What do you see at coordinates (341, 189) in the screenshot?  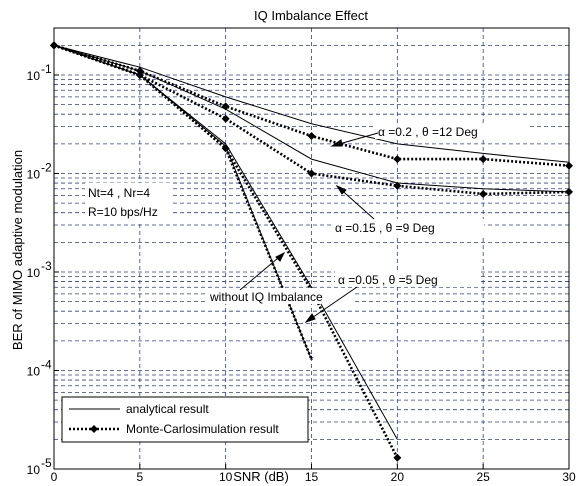 I see `arrowhead-a015` at bounding box center [341, 189].